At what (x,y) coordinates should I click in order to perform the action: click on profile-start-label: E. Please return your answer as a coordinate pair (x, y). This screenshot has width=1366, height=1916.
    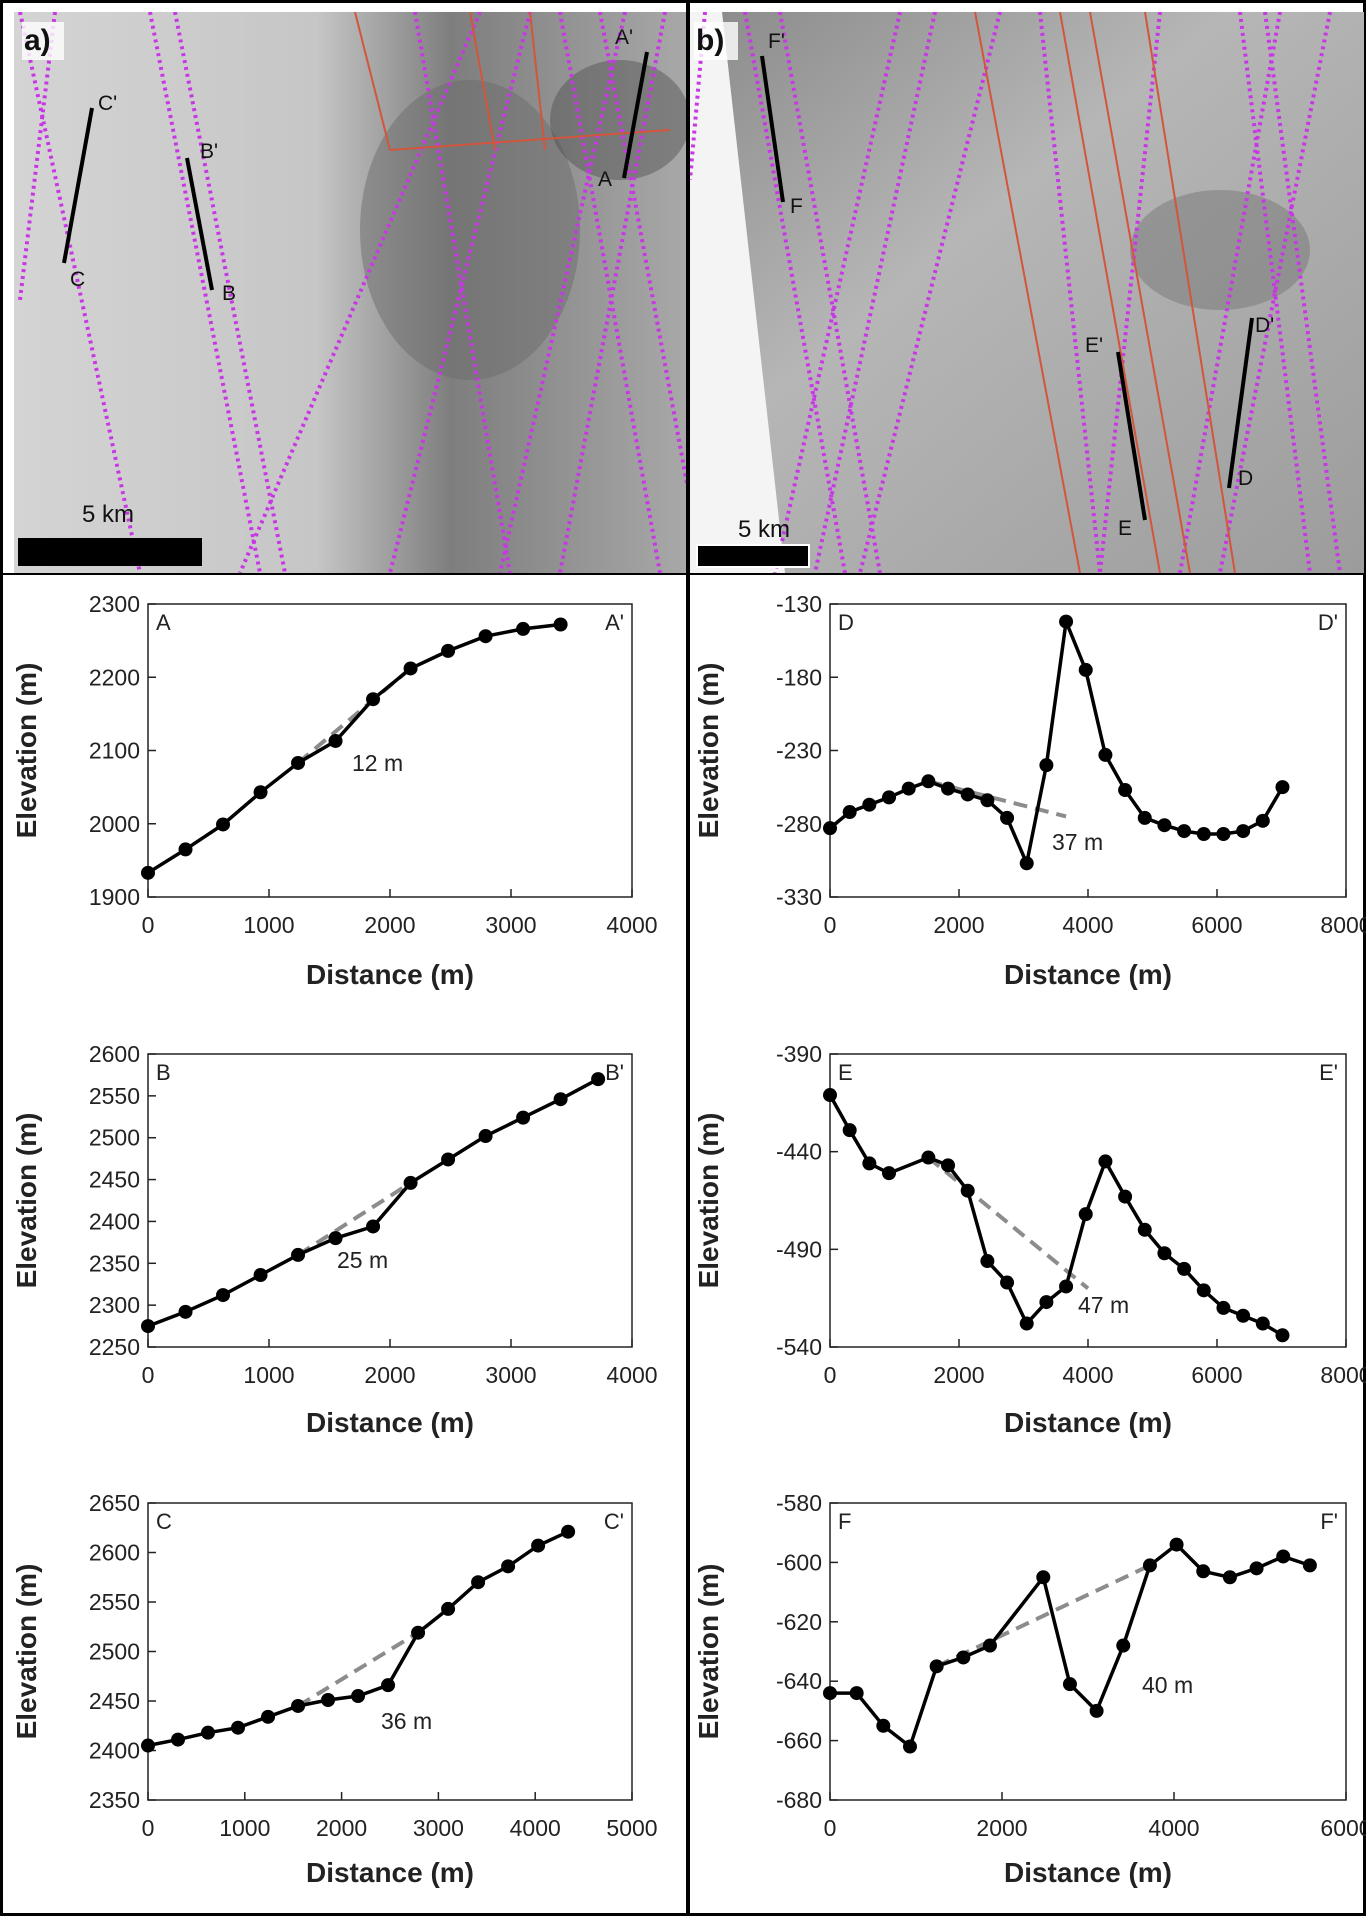
    Looking at the image, I should click on (845, 1072).